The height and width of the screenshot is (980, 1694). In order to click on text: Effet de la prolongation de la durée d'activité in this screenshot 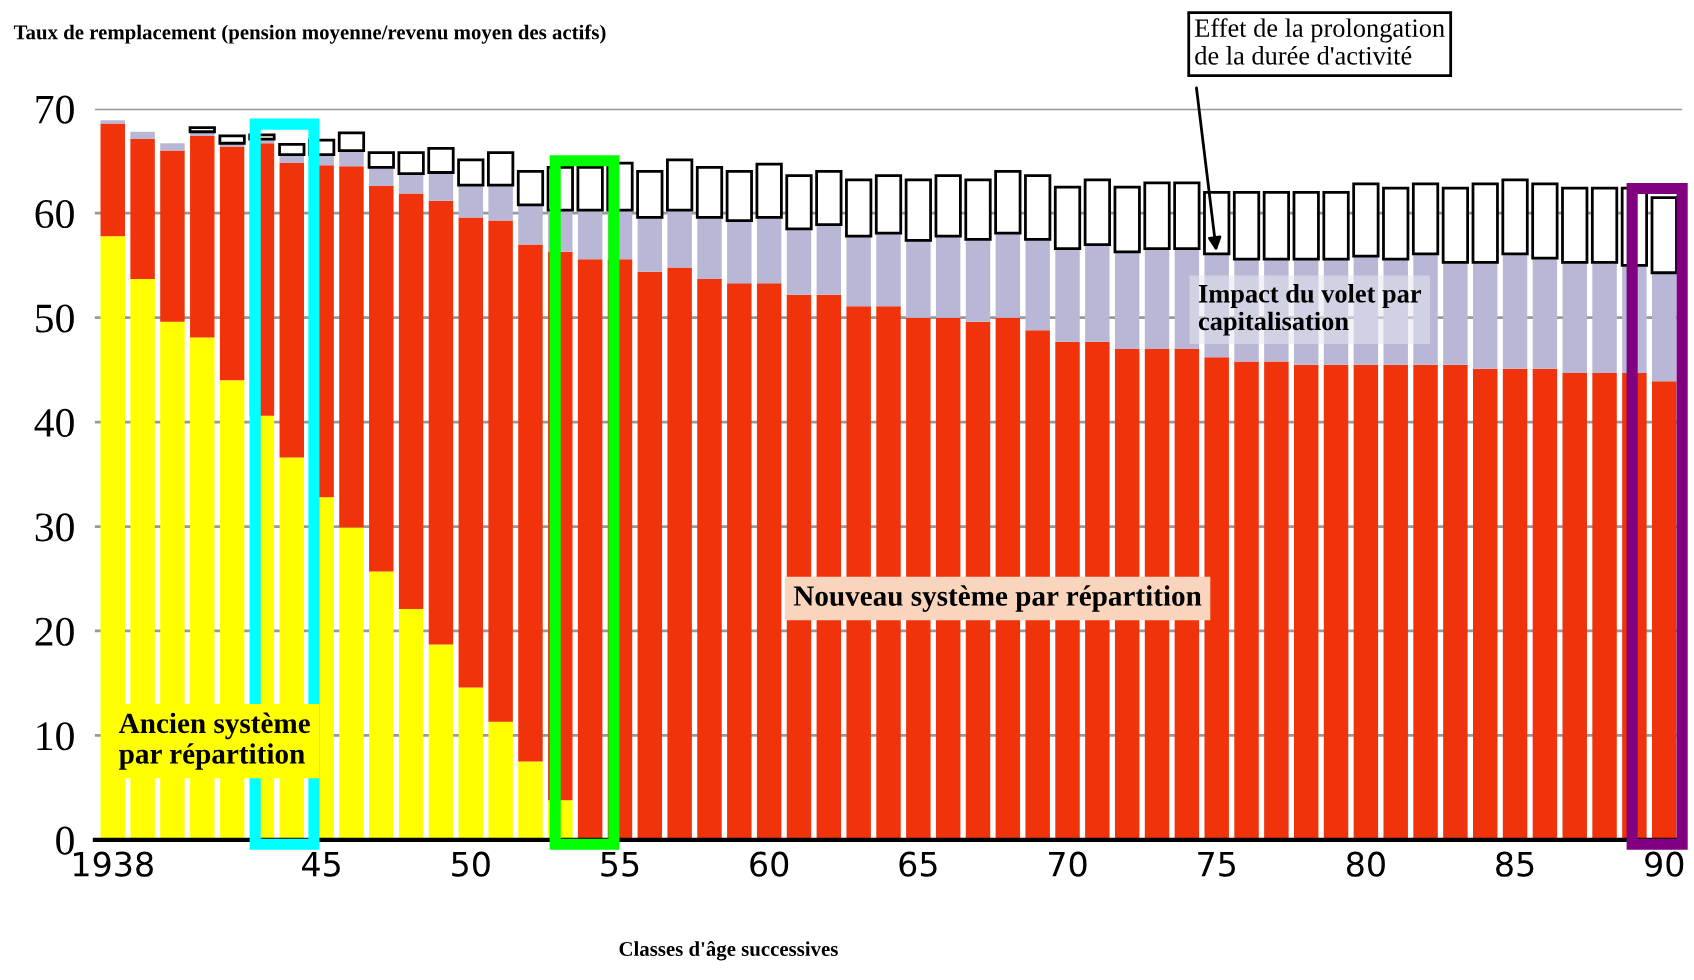, I will do `click(1320, 41)`.